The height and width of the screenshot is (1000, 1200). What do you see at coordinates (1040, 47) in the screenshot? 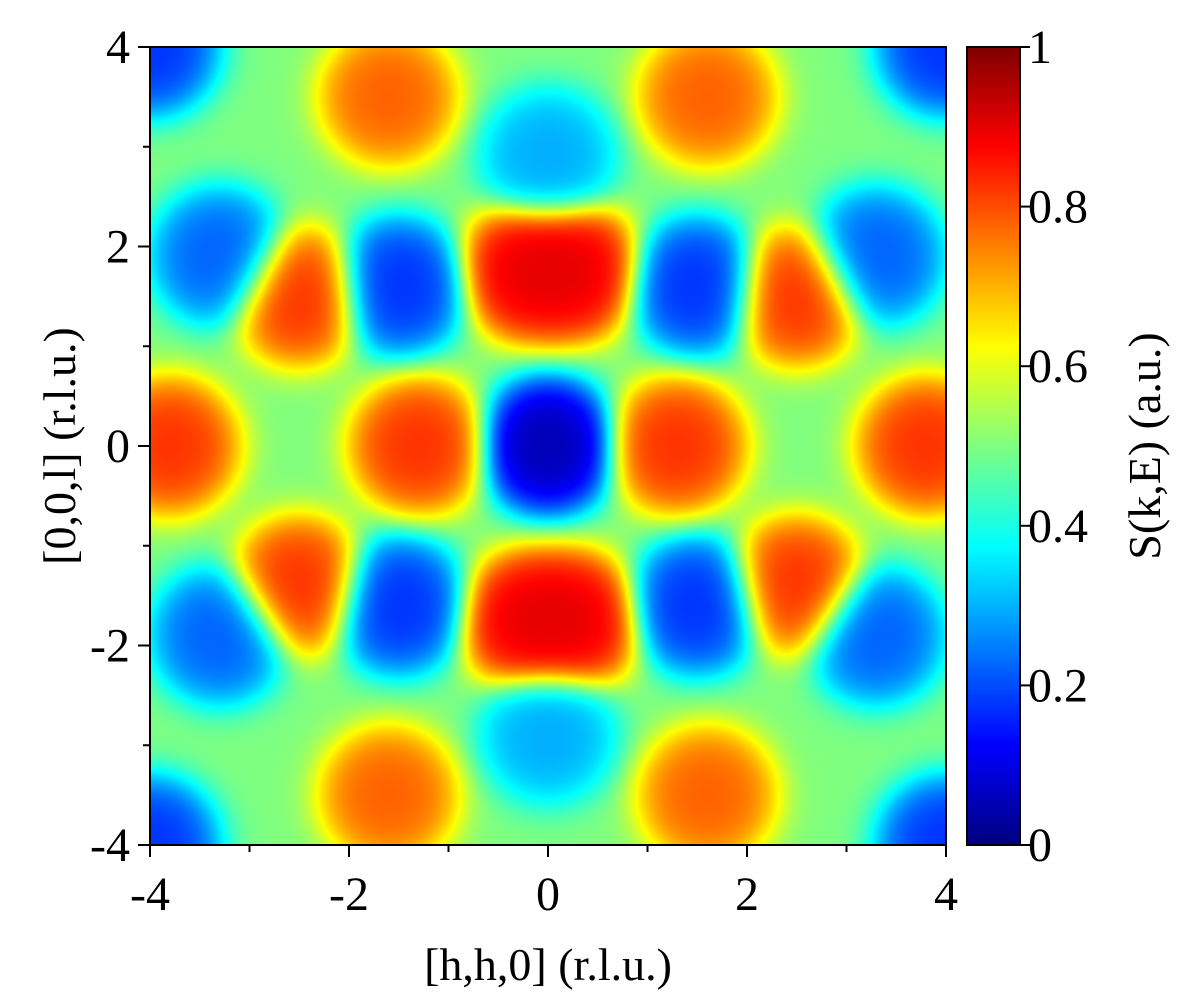
I see `colorbar-tick-label: 1` at bounding box center [1040, 47].